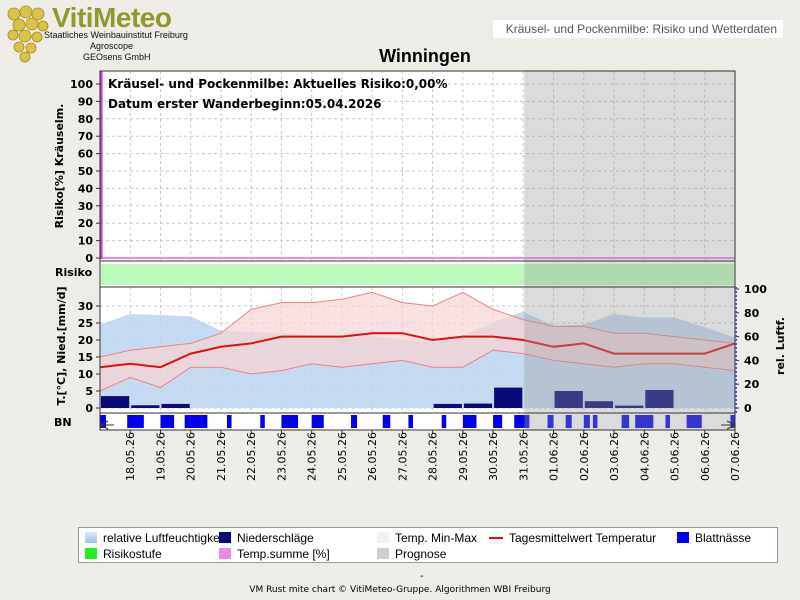 Image resolution: width=800 pixels, height=600 pixels. What do you see at coordinates (493, 456) in the screenshot?
I see `date-label: 30.05.26` at bounding box center [493, 456].